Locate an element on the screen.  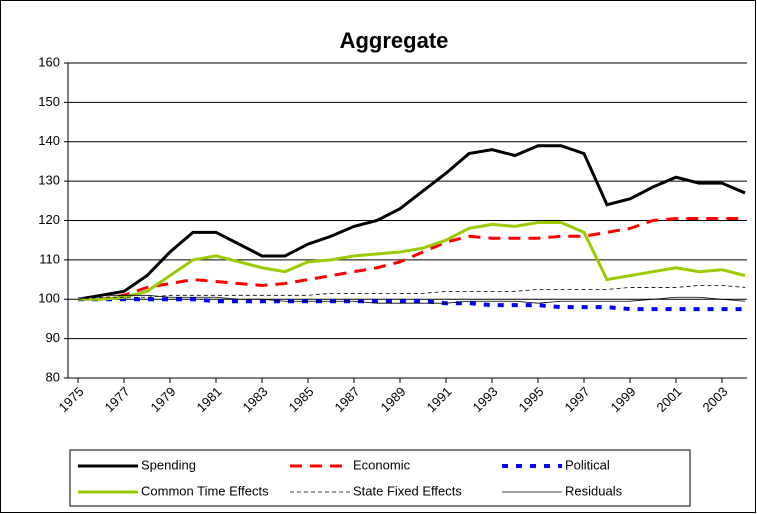
legend-label: State Fixed Effects is located at coordinates (407, 490).